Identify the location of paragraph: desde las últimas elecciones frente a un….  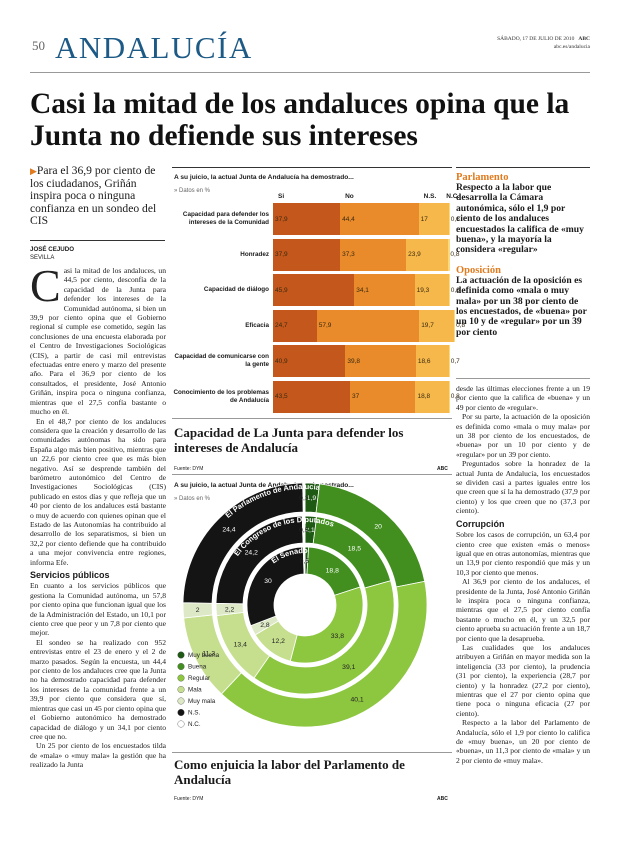
(523, 398).